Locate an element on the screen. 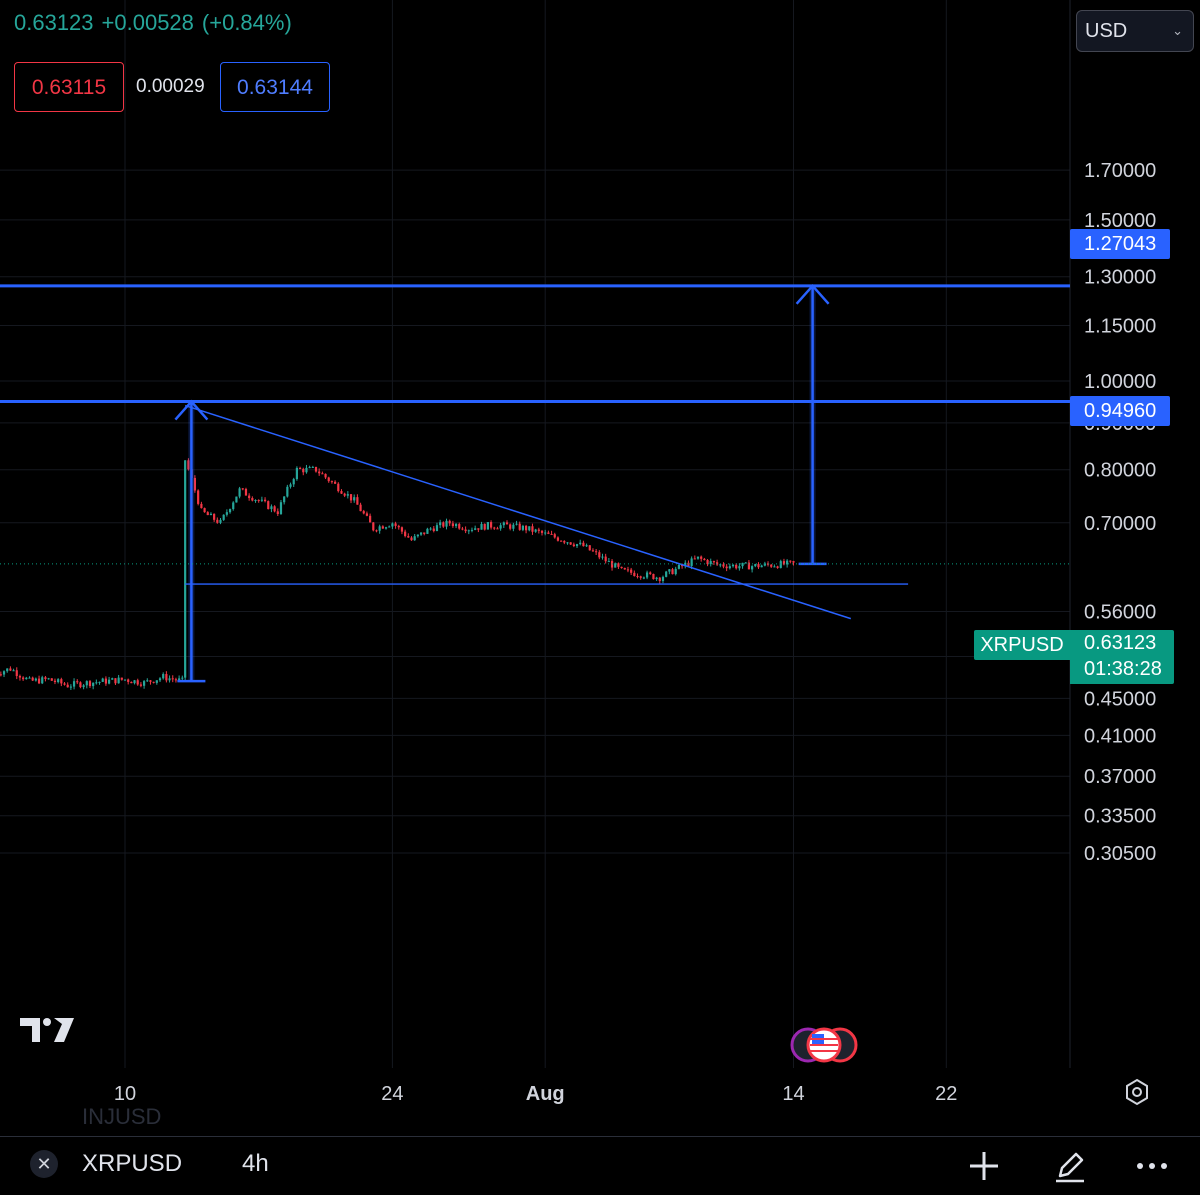  price-tick: 1.00000 is located at coordinates (1120, 382).